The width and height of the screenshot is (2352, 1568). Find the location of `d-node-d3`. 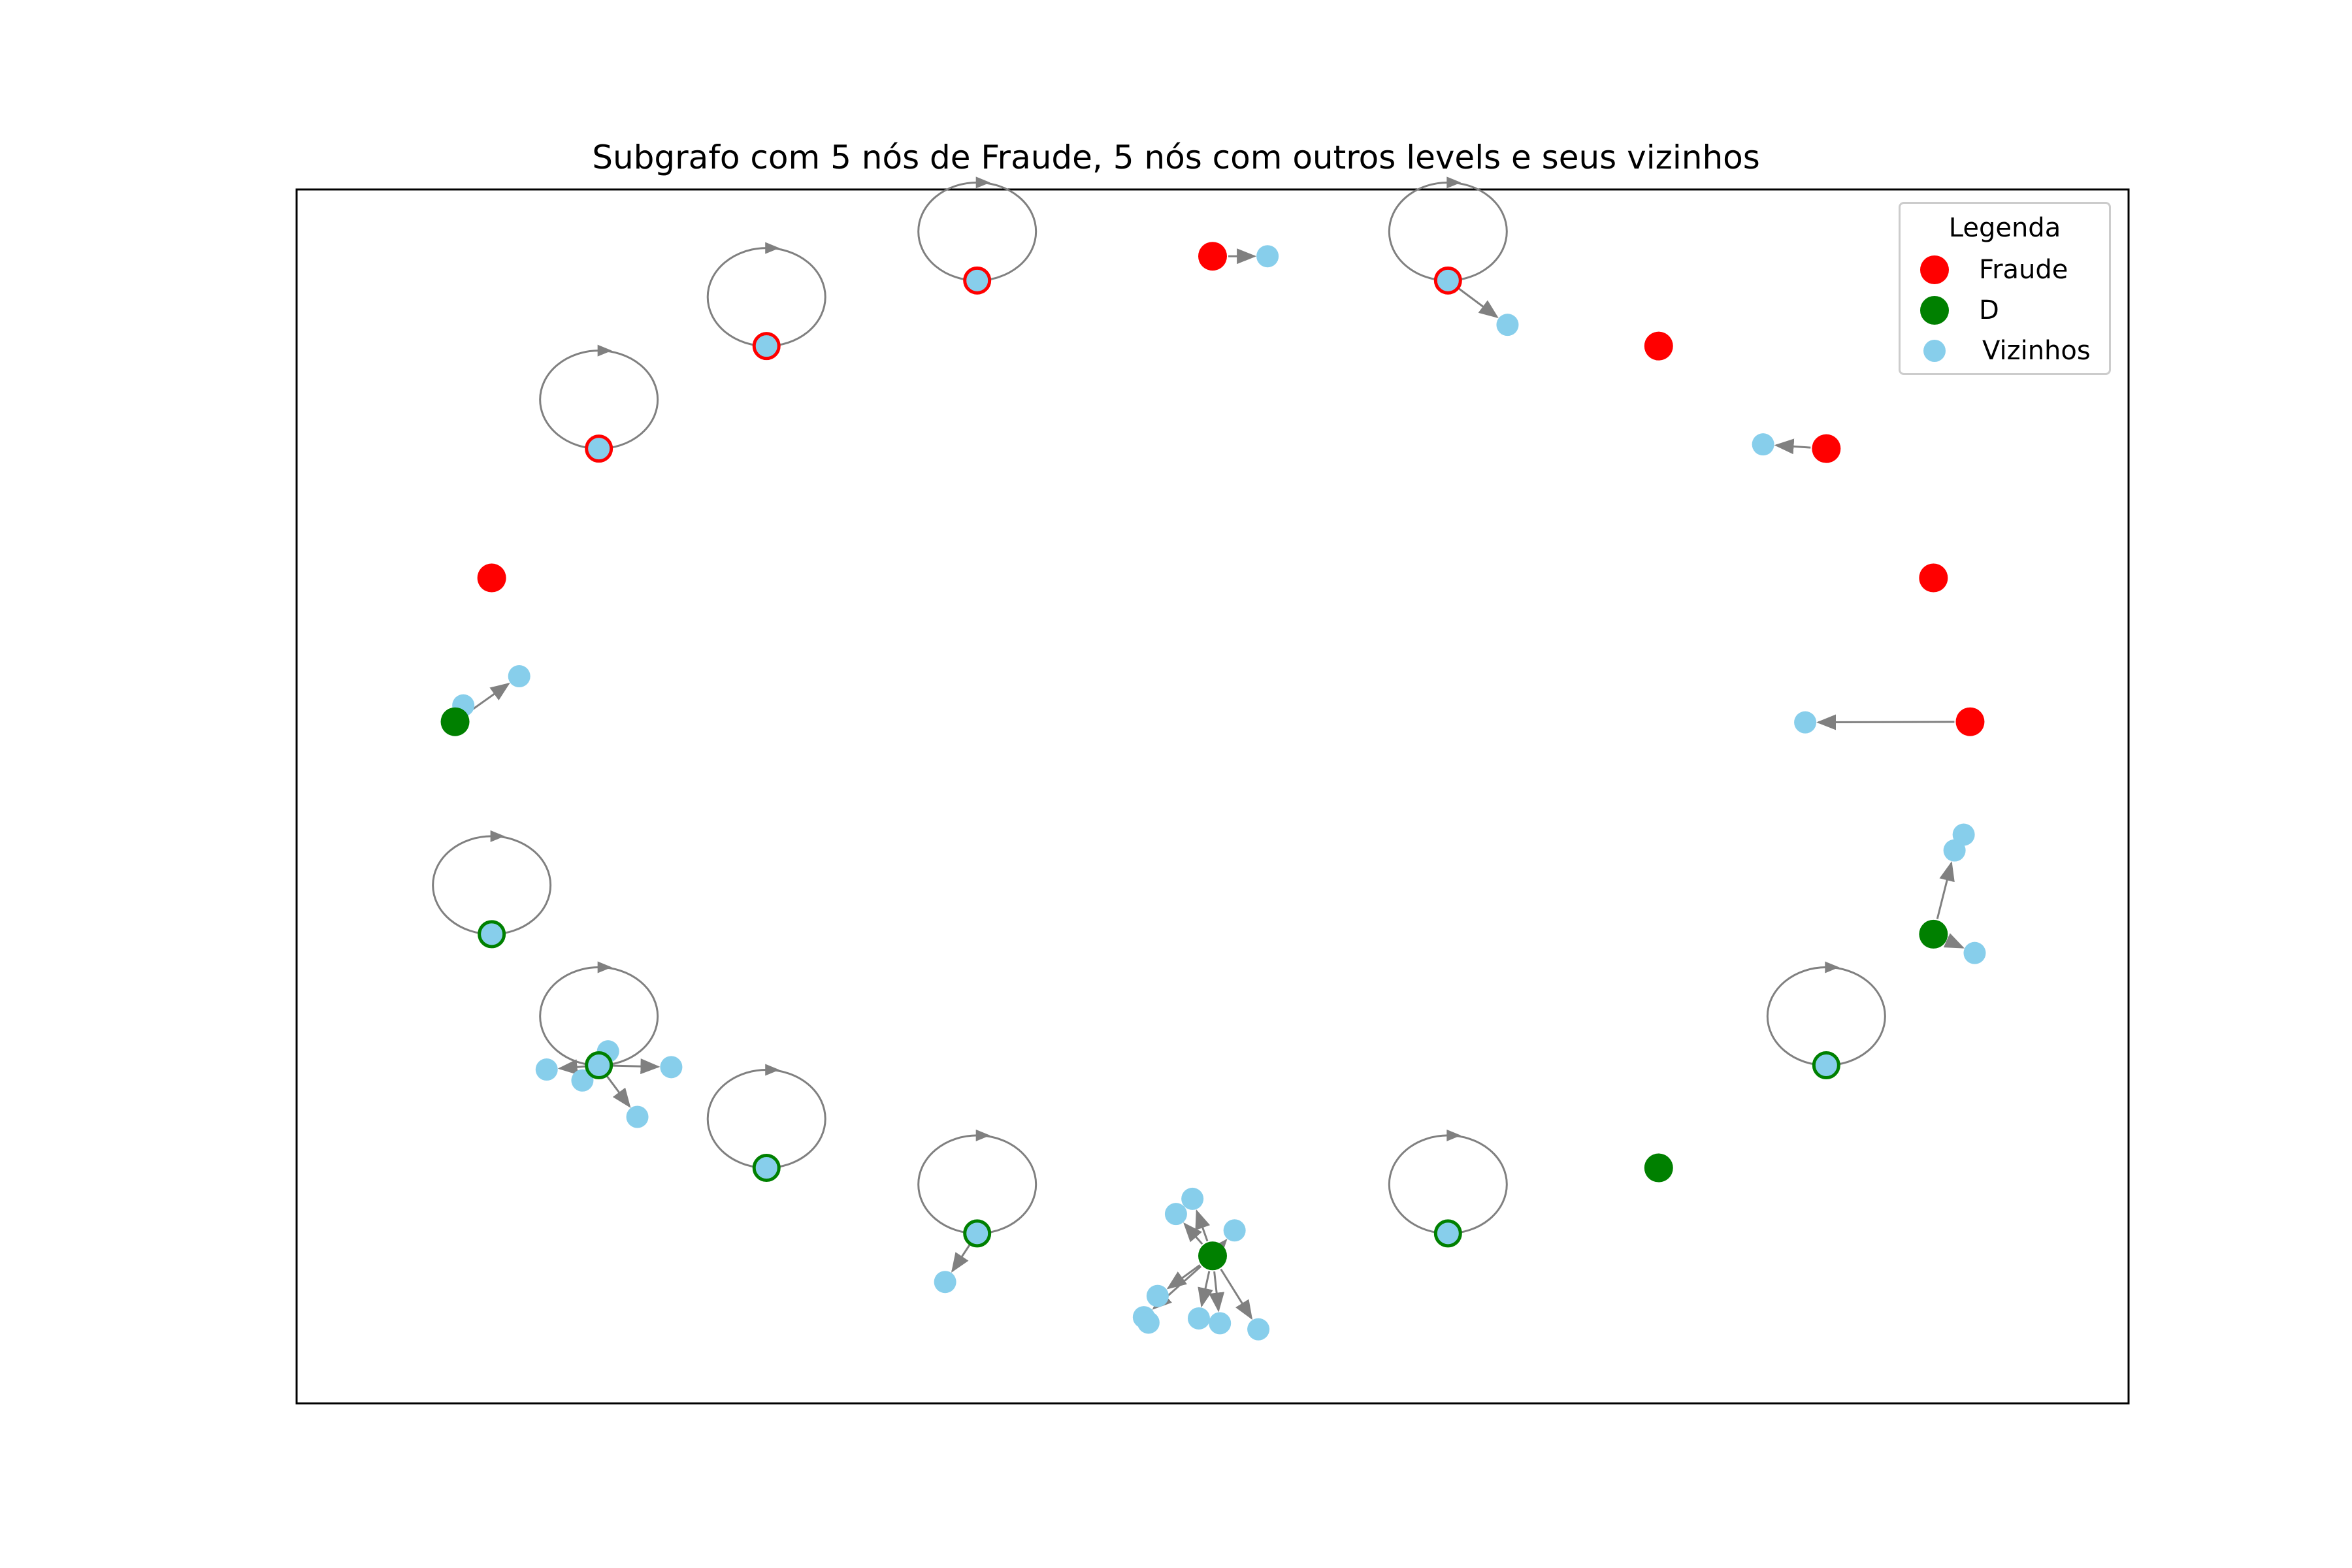

d-node-d3 is located at coordinates (1212, 1256).